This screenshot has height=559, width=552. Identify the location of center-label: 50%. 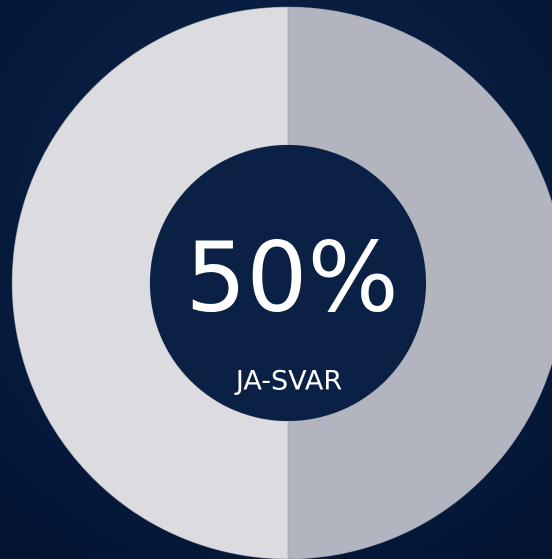
(291, 277).